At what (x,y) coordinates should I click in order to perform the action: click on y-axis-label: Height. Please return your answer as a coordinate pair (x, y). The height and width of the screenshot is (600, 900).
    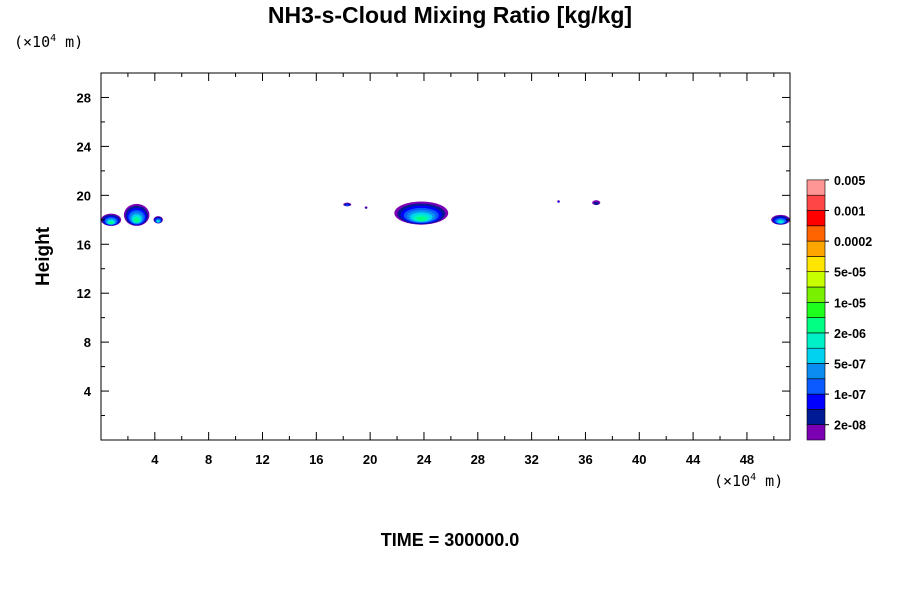
    Looking at the image, I should click on (43, 256).